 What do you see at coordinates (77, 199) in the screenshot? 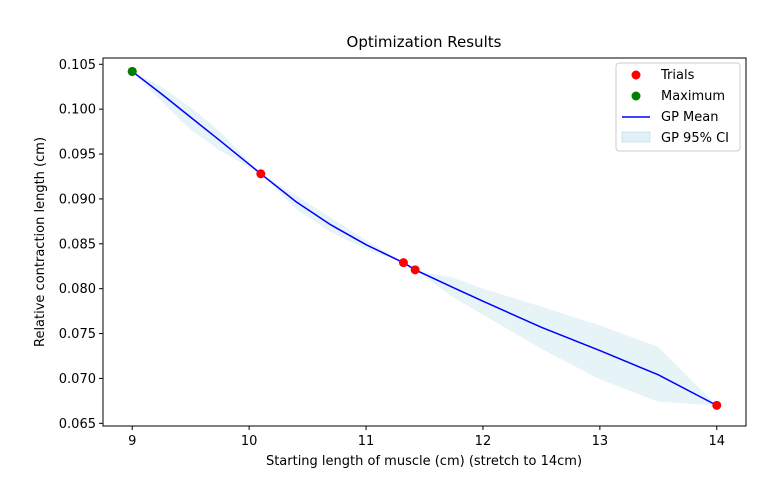
I see `y-tick-label: 0.090` at bounding box center [77, 199].